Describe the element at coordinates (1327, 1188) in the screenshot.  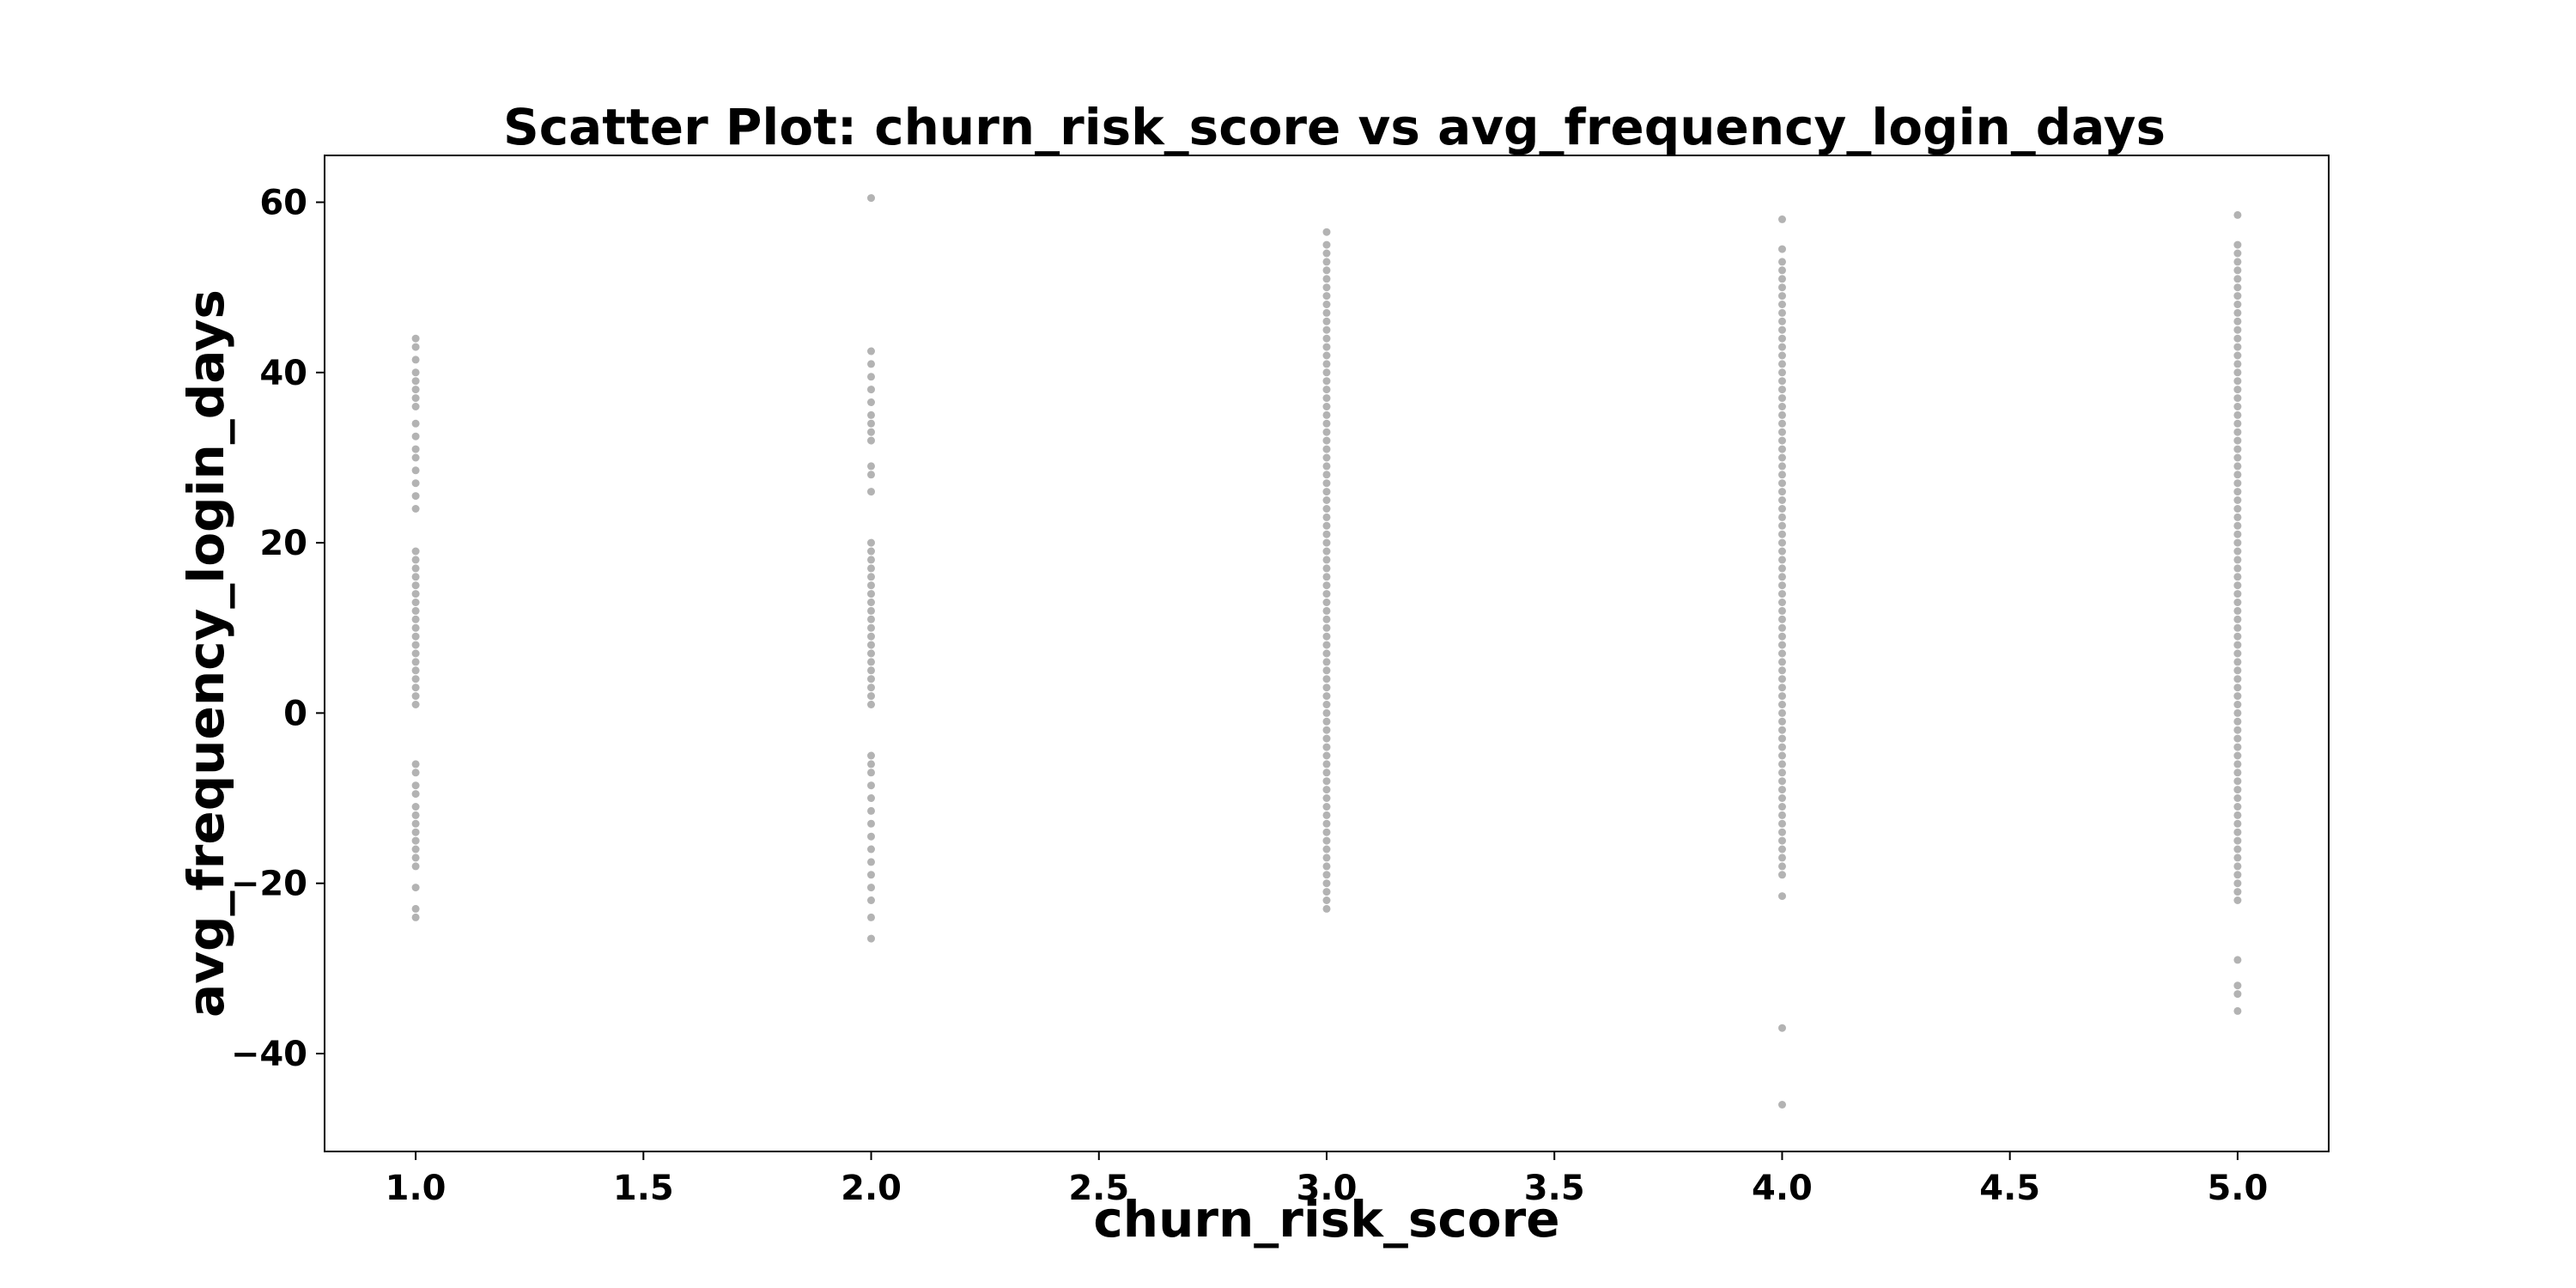
I see `x-tick-label: 3.0` at that location.